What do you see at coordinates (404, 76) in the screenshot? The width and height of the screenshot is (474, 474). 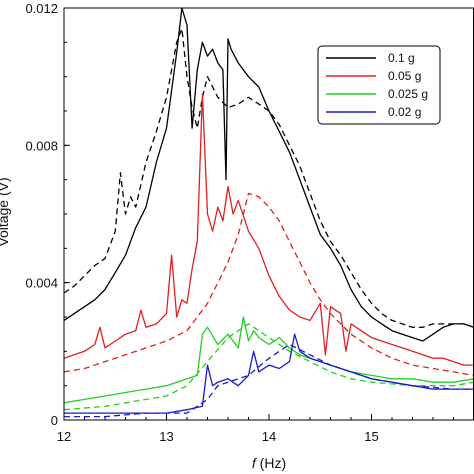 I see `legend-label-1: 0.05 g` at bounding box center [404, 76].